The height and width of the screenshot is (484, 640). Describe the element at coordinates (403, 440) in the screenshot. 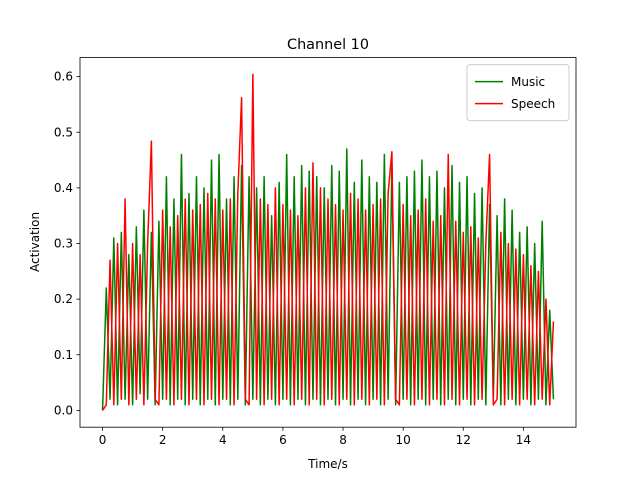

I see `x-tick-label: 10` at that location.